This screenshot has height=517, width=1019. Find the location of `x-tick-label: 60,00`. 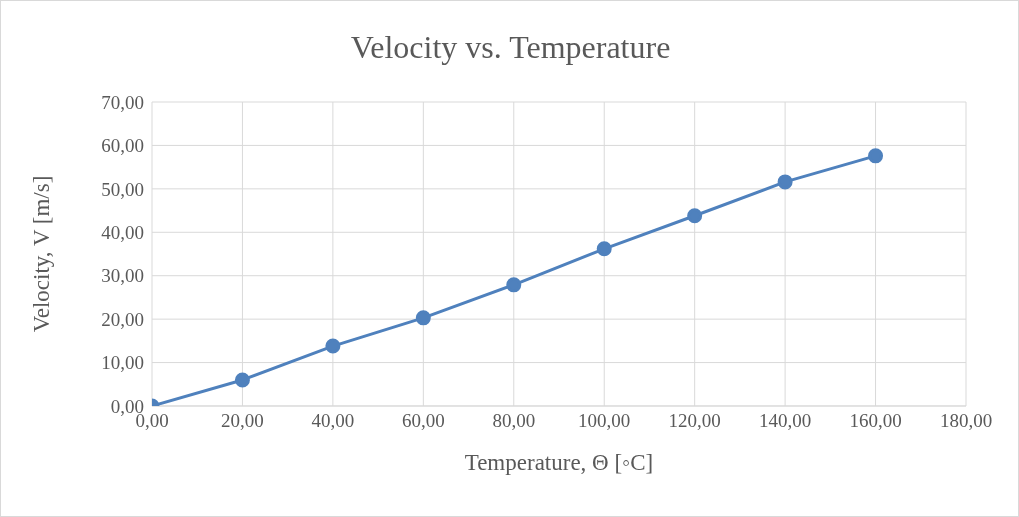

x-tick-label: 60,00 is located at coordinates (423, 421).